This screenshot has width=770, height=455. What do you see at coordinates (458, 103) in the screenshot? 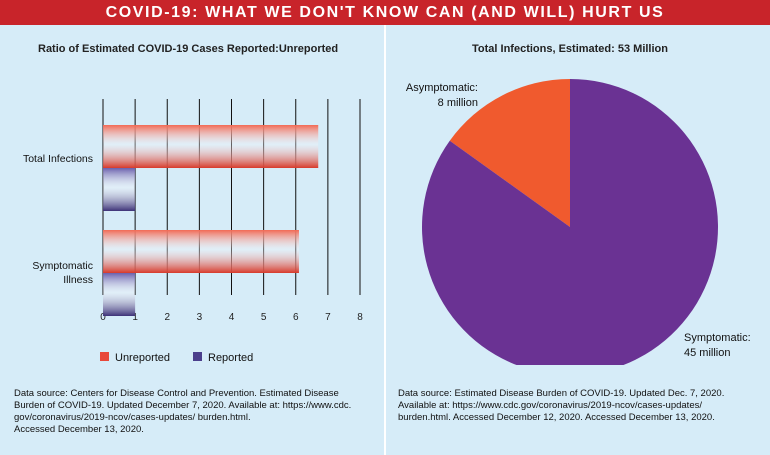
I see `pie-value-label: 8 million` at bounding box center [458, 103].